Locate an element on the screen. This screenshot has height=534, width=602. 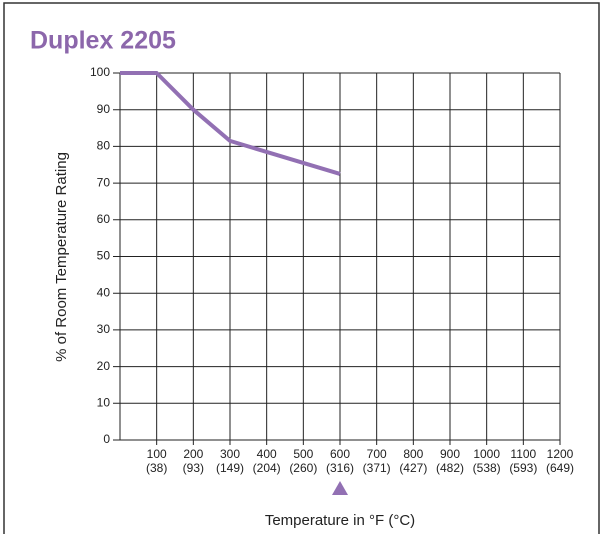
x-tick-sublabel: (482) is located at coordinates (450, 468).